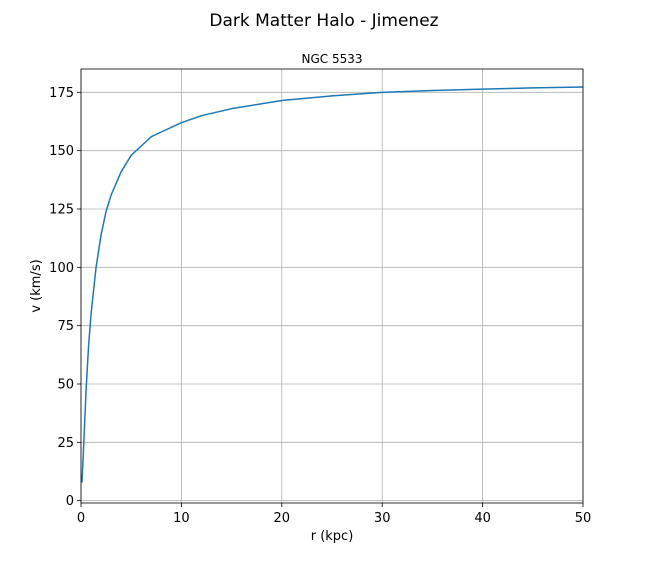  What do you see at coordinates (332, 536) in the screenshot?
I see `x-axis-label: r (kpc)` at bounding box center [332, 536].